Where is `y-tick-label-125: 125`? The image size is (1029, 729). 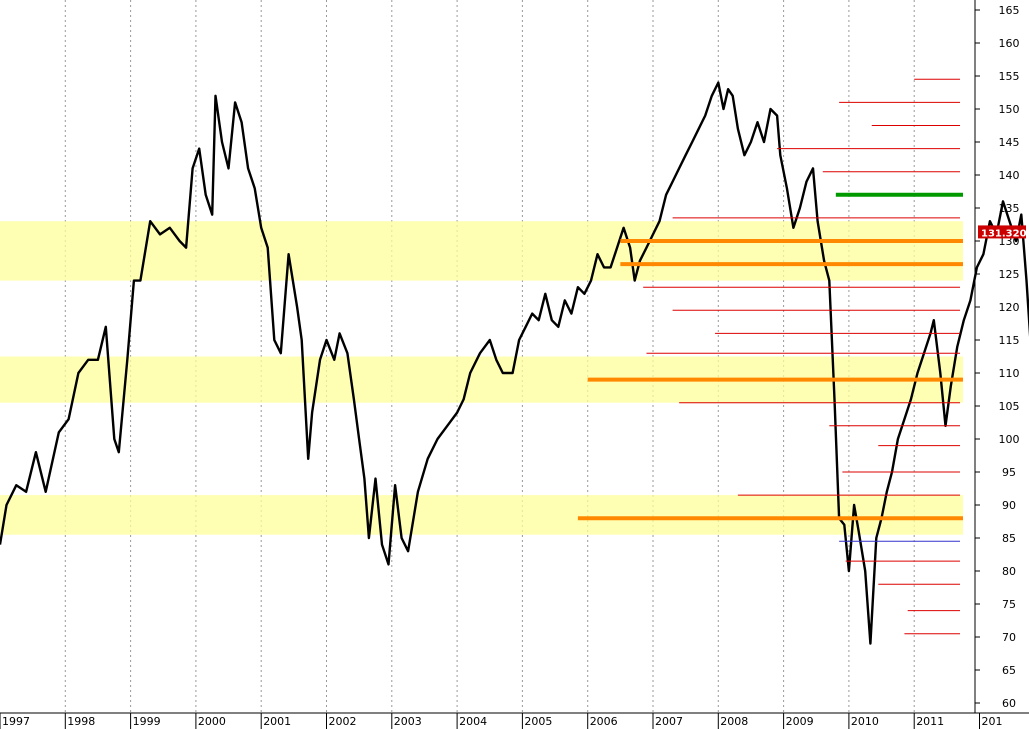 y-tick-label-125: 125 is located at coordinates (1009, 274).